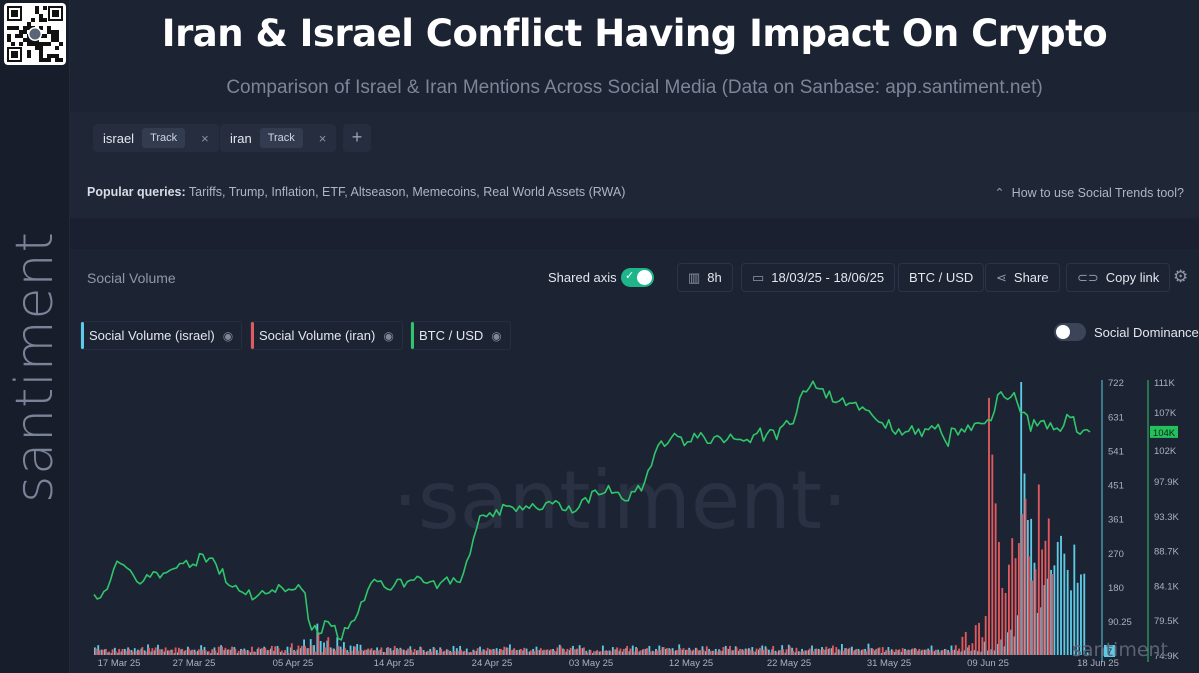 The width and height of the screenshot is (1199, 673). Describe the element at coordinates (460, 335) in the screenshot. I see `legend-btc: BTC / USD ◉` at that location.